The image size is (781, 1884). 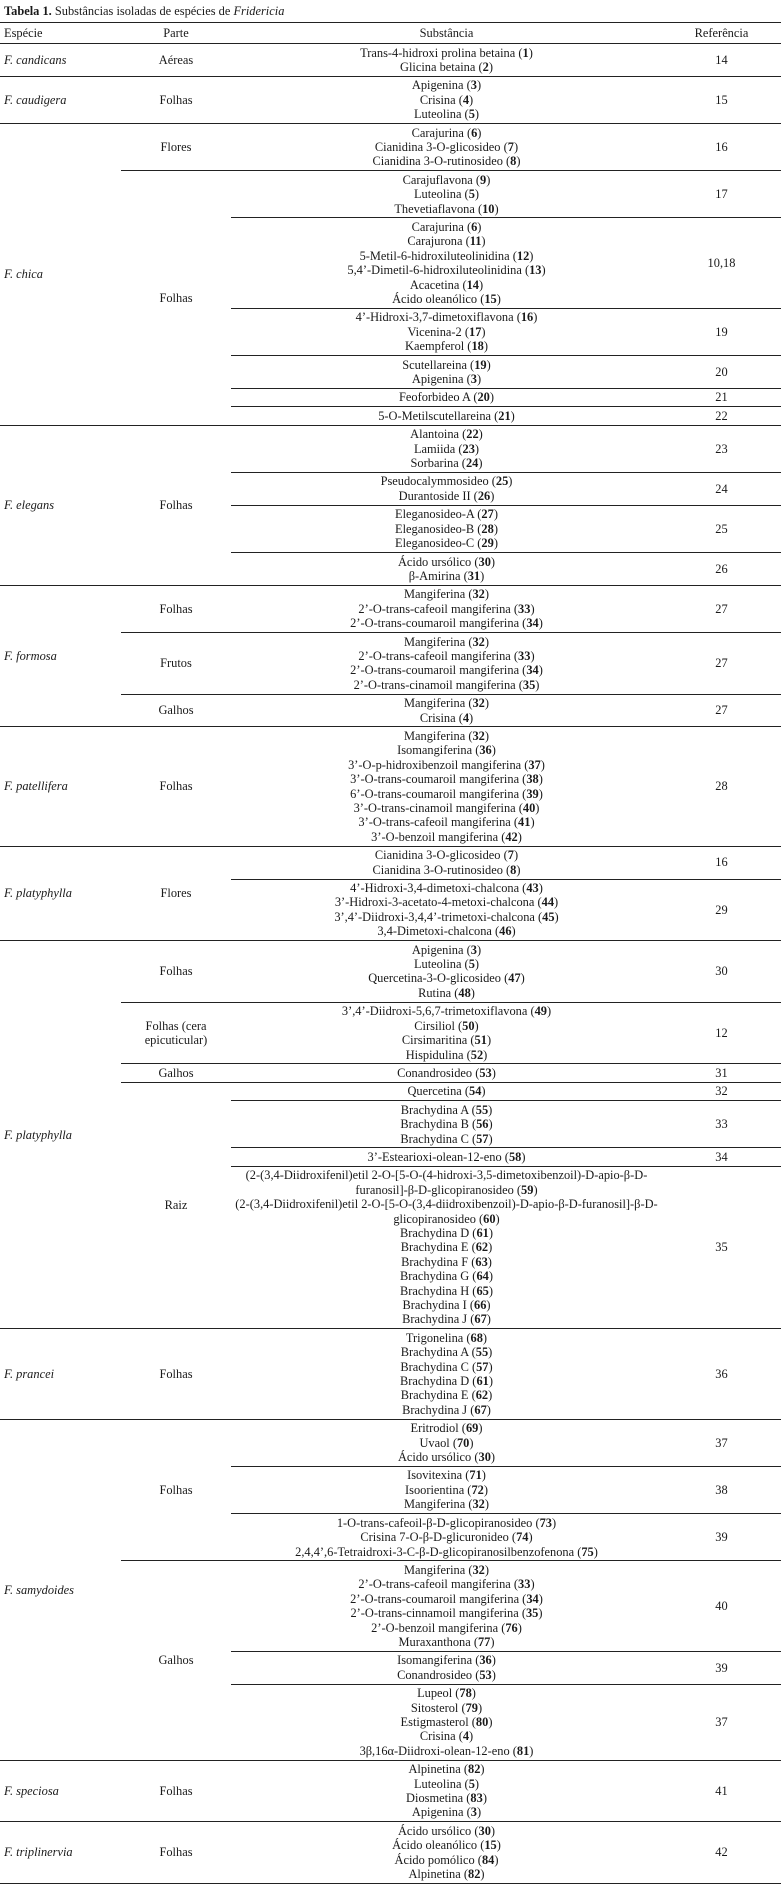 What do you see at coordinates (721, 1374) in the screenshot?
I see `reference-cell: 36` at bounding box center [721, 1374].